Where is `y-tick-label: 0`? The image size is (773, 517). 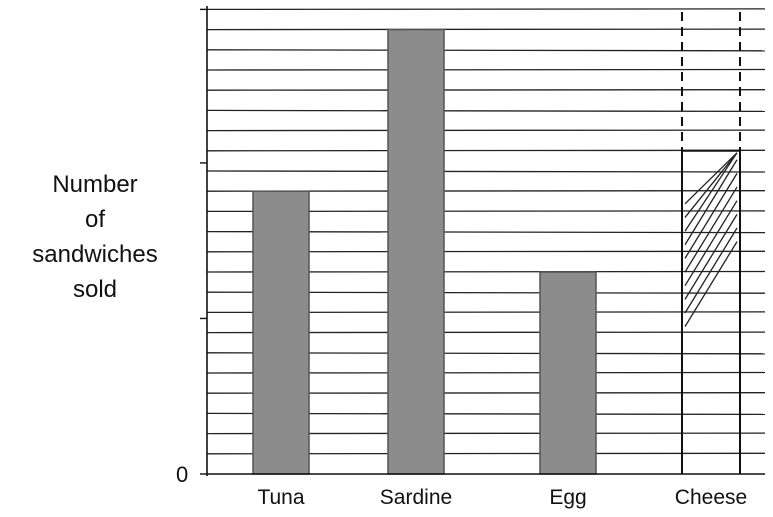
y-tick-label: 0 is located at coordinates (182, 474).